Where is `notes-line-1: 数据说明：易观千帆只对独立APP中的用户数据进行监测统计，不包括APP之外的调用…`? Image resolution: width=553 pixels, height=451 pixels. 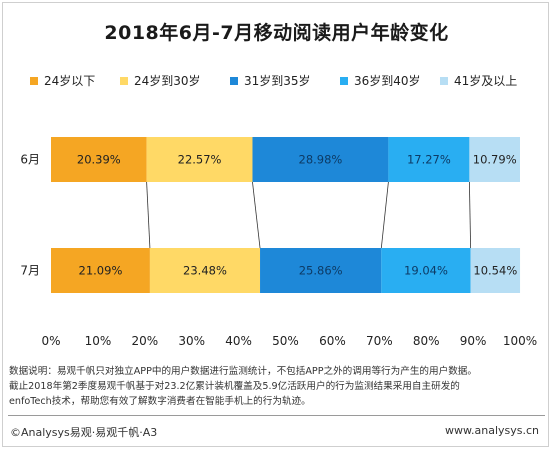
notes-line-1: 数据说明：易观千帆只对独立APP中的用户数据进行监测统计，不包括APP之外的调用… is located at coordinates (243, 371).